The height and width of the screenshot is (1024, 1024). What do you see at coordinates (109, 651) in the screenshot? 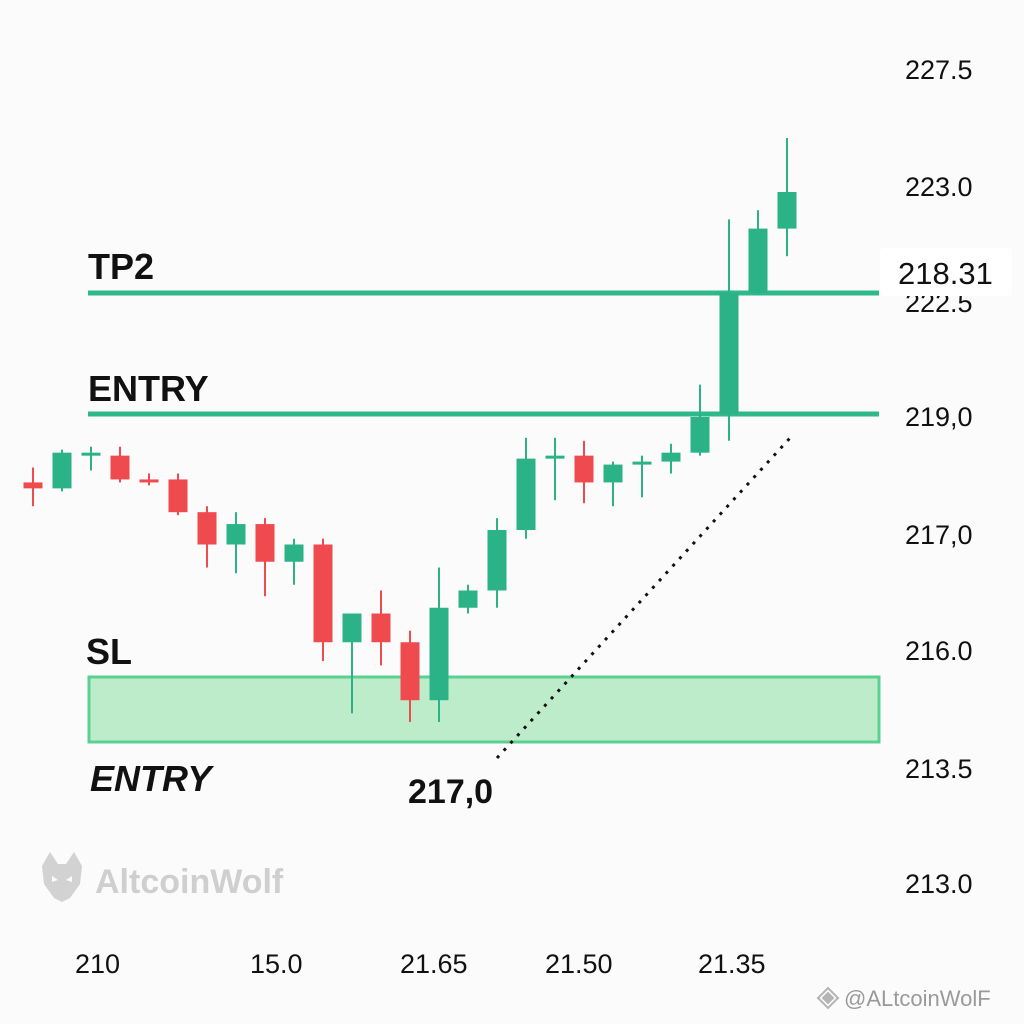
I see `sl-label: SL` at bounding box center [109, 651].